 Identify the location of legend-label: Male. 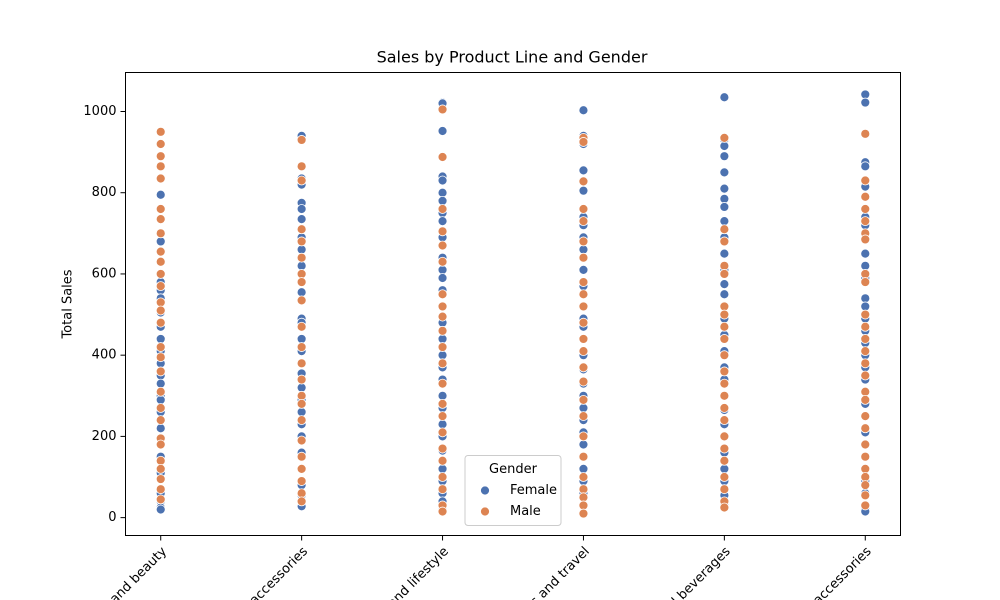
(525, 511).